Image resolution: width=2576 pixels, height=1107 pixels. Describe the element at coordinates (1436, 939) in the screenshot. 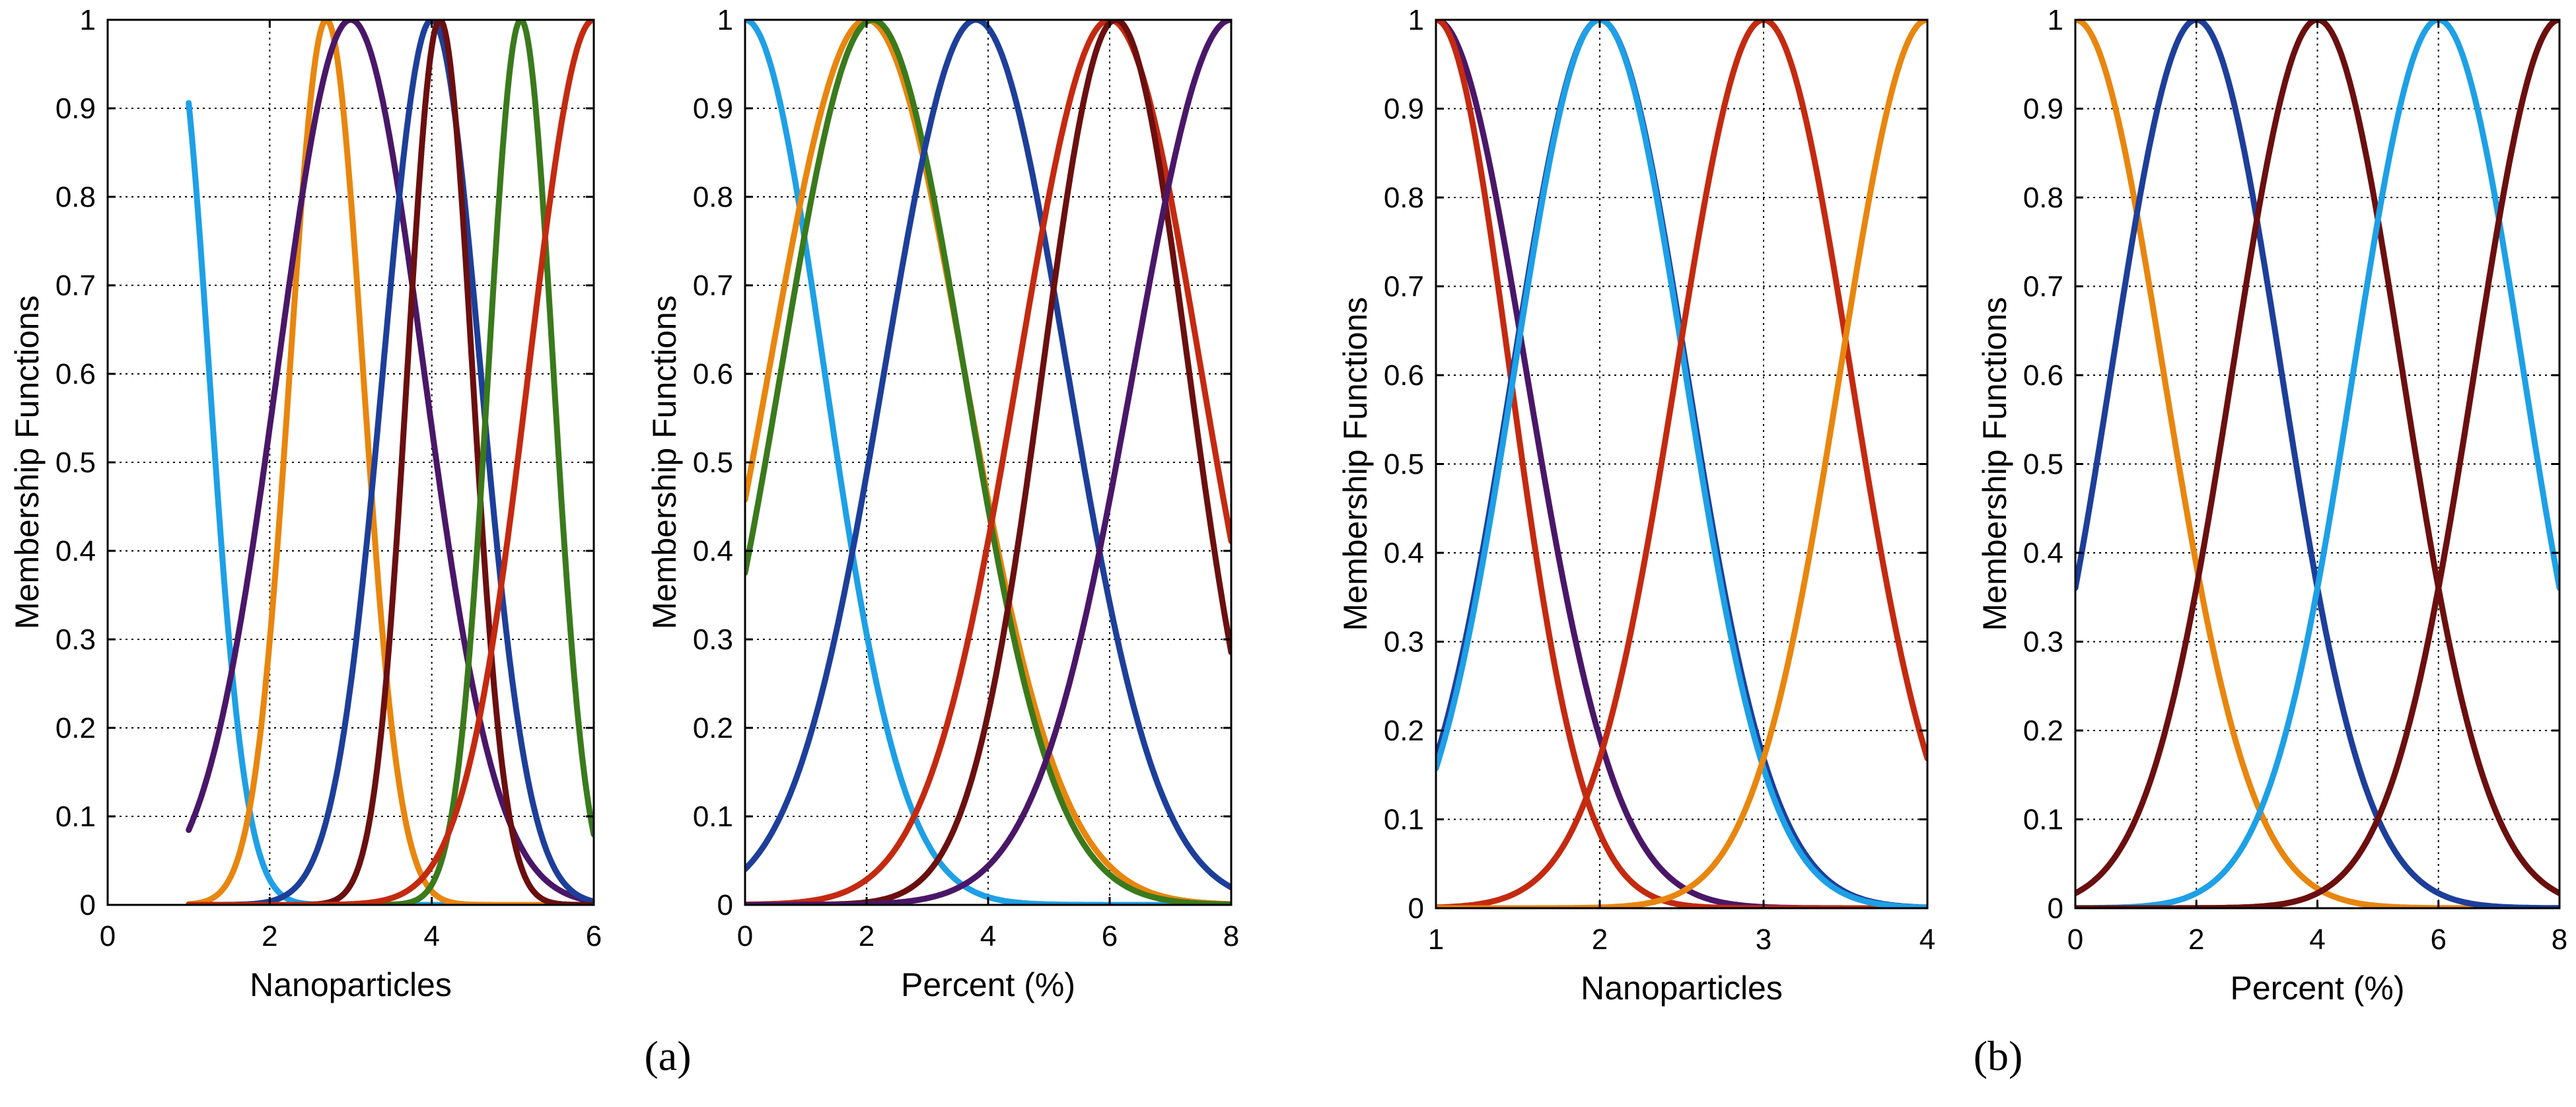

I see `x-tick-label: 1` at that location.